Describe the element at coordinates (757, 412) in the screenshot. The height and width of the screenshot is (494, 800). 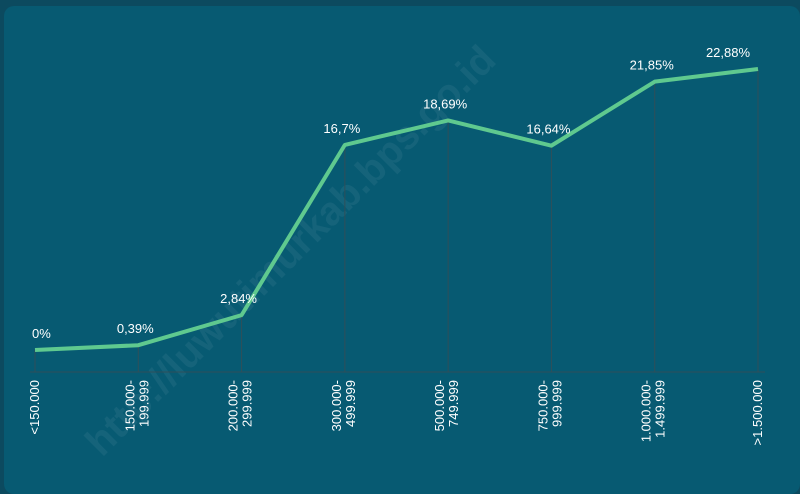
I see `x-tick-label: >1.500.000` at that location.